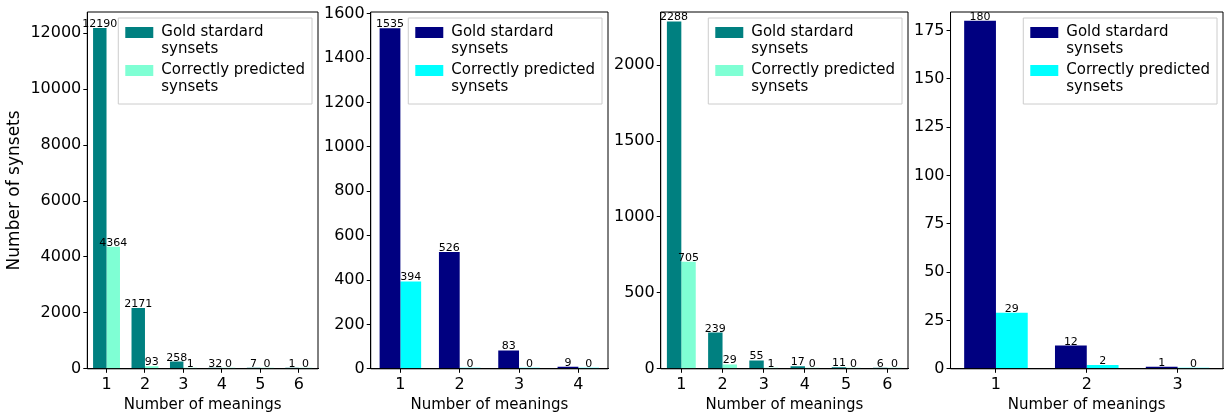 The width and height of the screenshot is (1229, 418). What do you see at coordinates (151, 362) in the screenshot?
I see `data-label: 93` at bounding box center [151, 362].